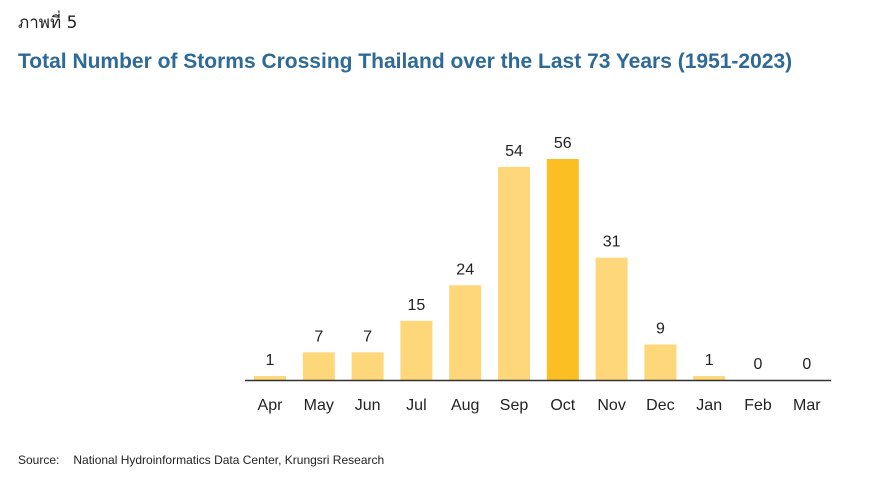  What do you see at coordinates (416, 350) in the screenshot?
I see `bar-jul` at bounding box center [416, 350].